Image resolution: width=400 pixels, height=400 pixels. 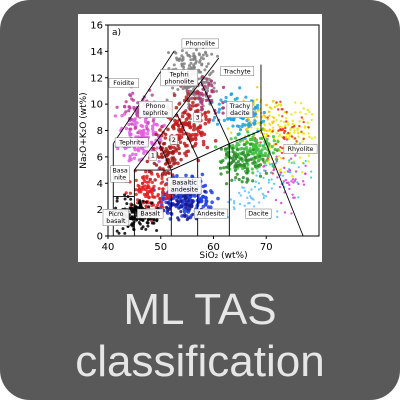 I want to click on y-tick-label: 16, so click(x=96, y=26).